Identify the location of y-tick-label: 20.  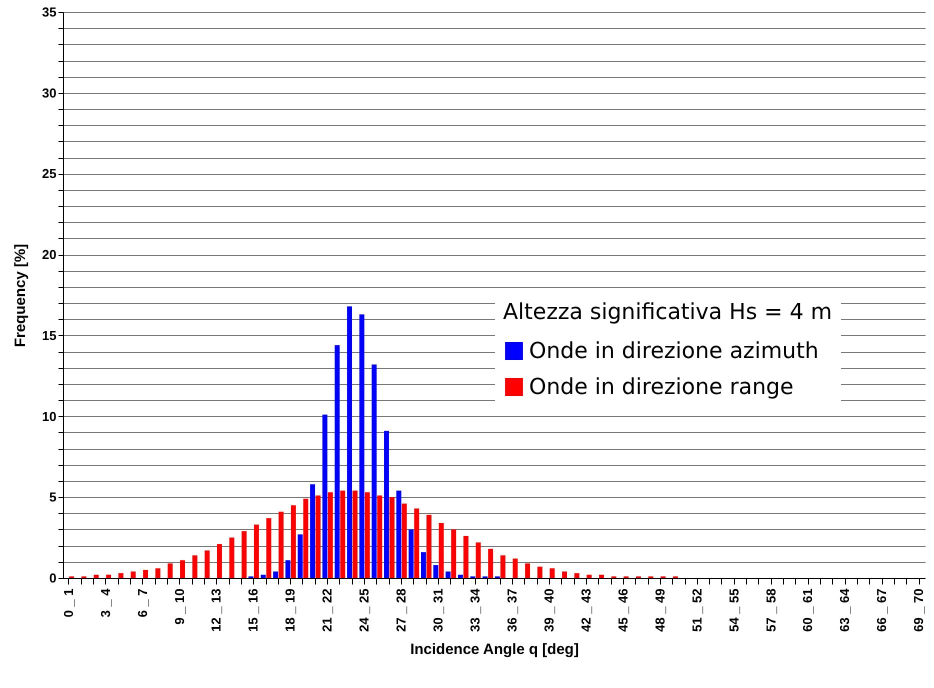
(49, 254).